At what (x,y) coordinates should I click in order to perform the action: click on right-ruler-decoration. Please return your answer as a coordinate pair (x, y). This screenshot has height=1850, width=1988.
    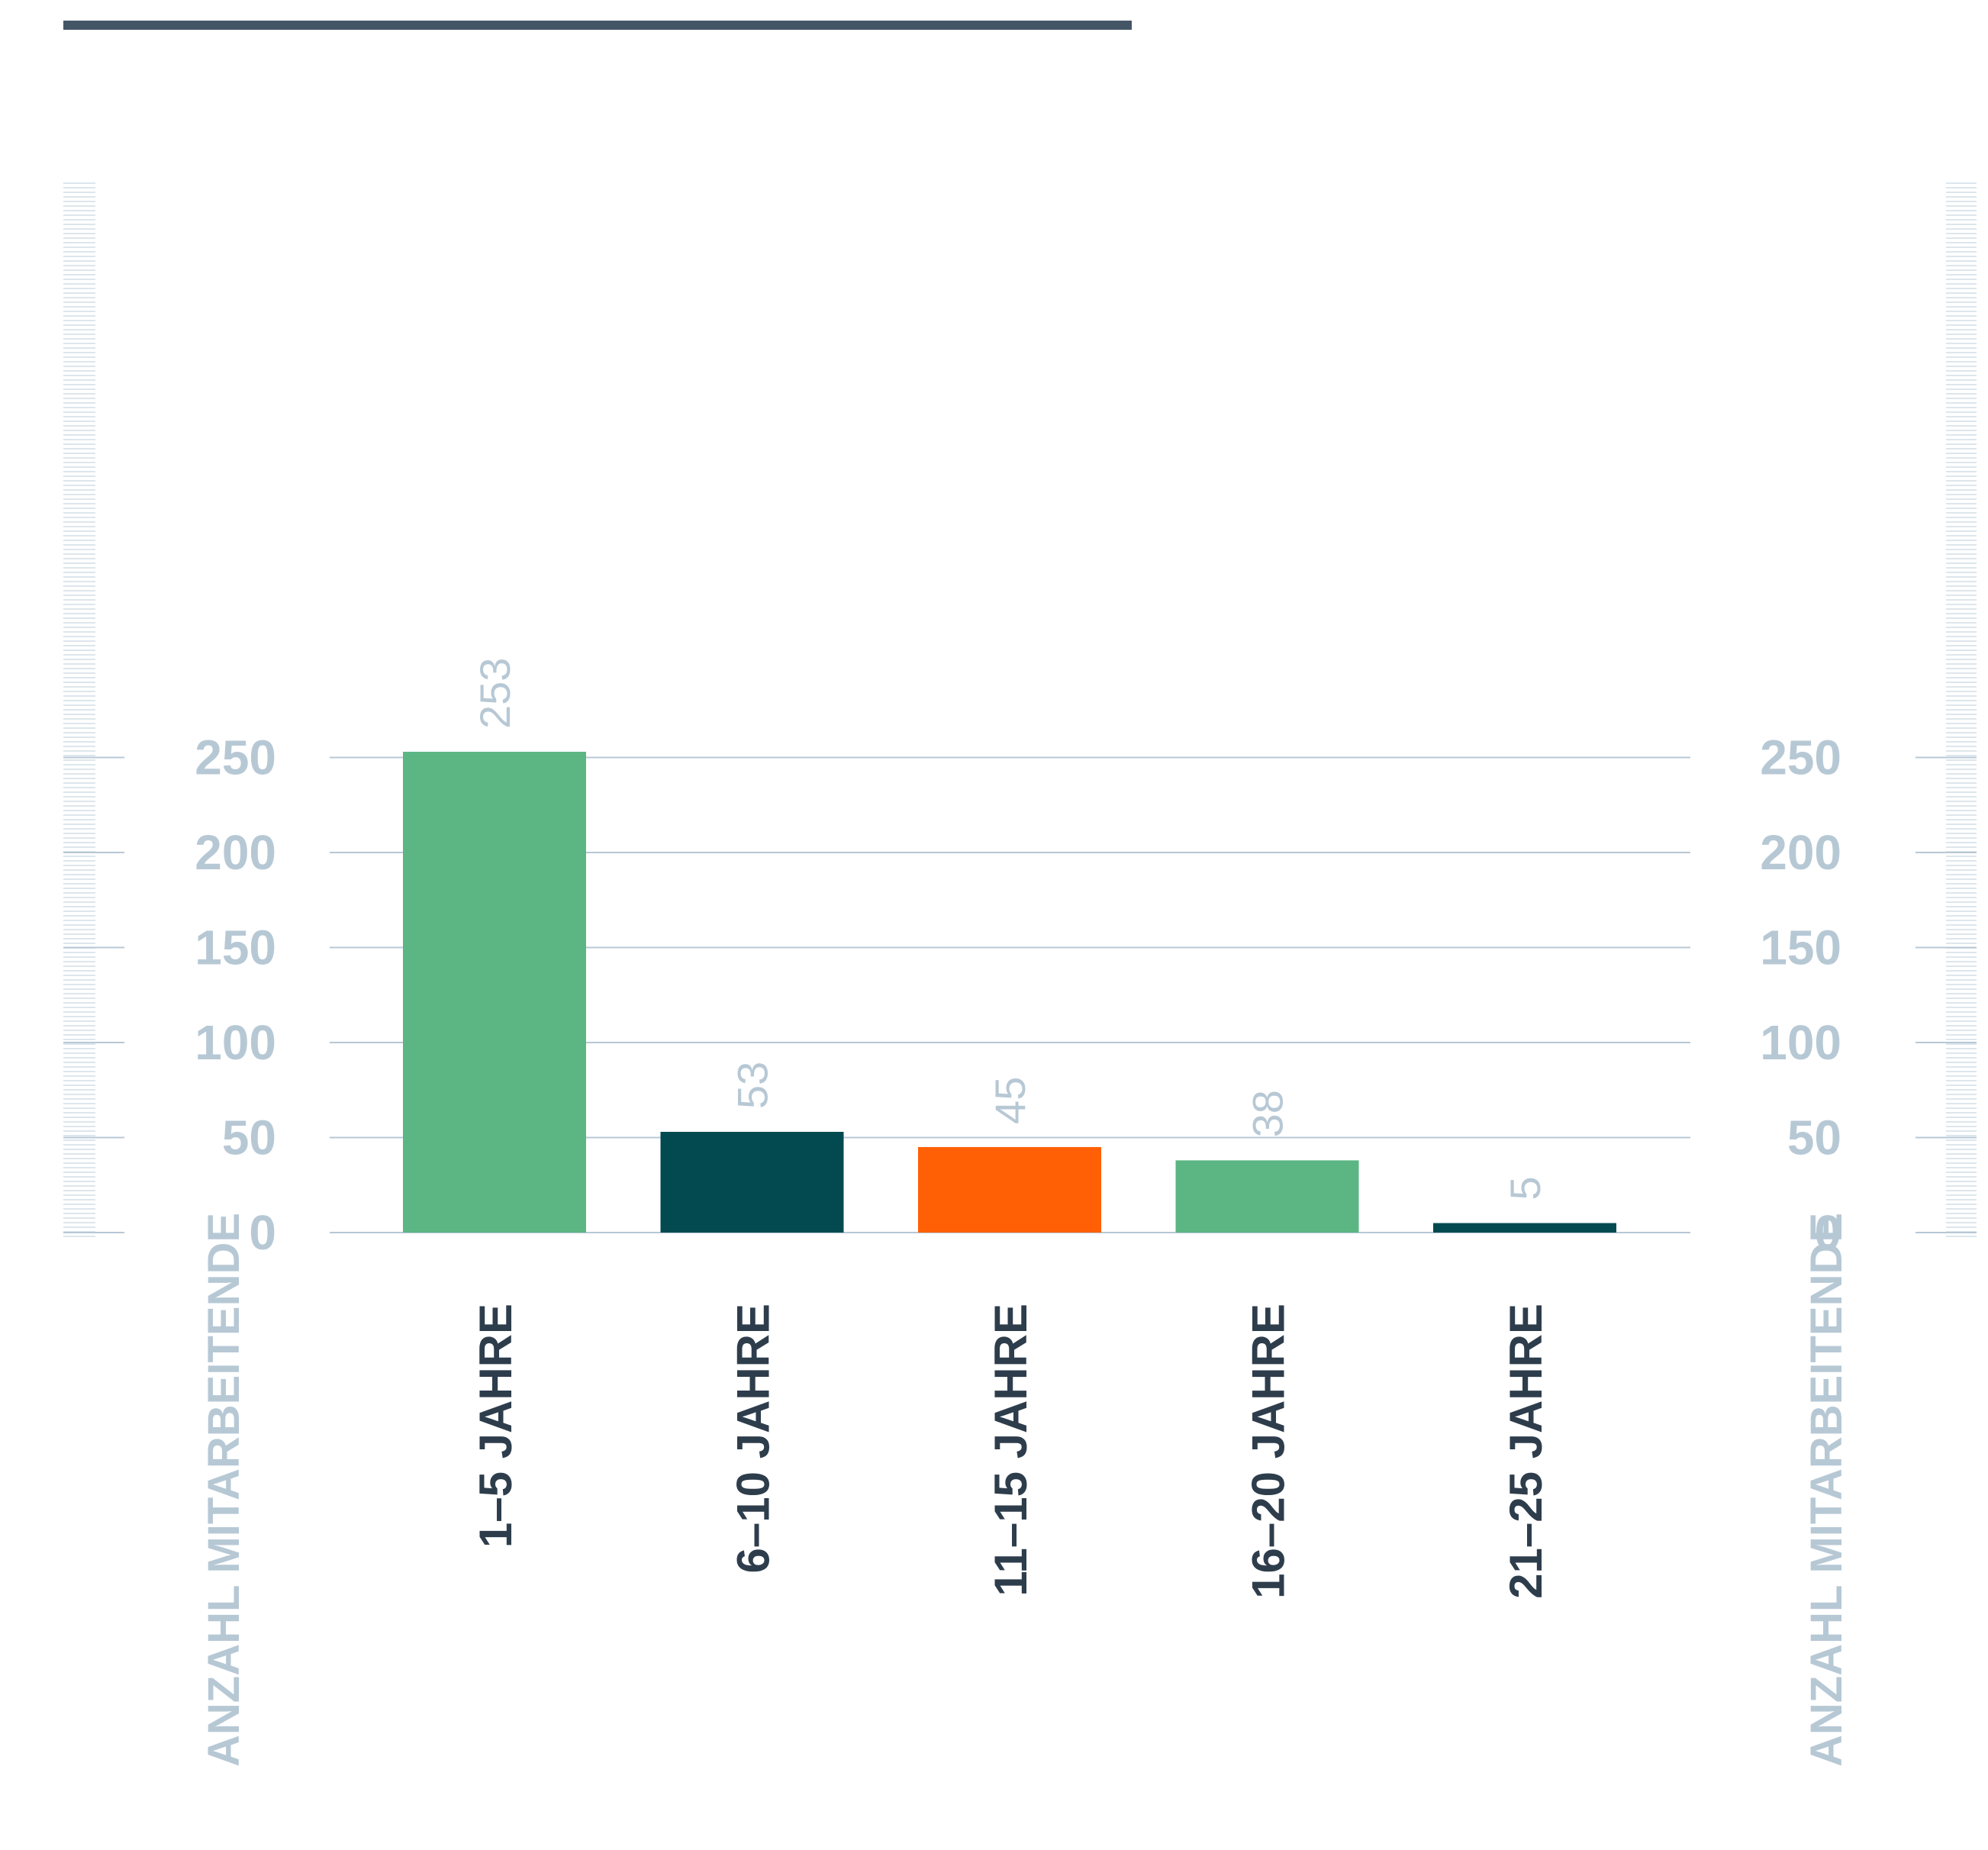
    Looking at the image, I should click on (1961, 709).